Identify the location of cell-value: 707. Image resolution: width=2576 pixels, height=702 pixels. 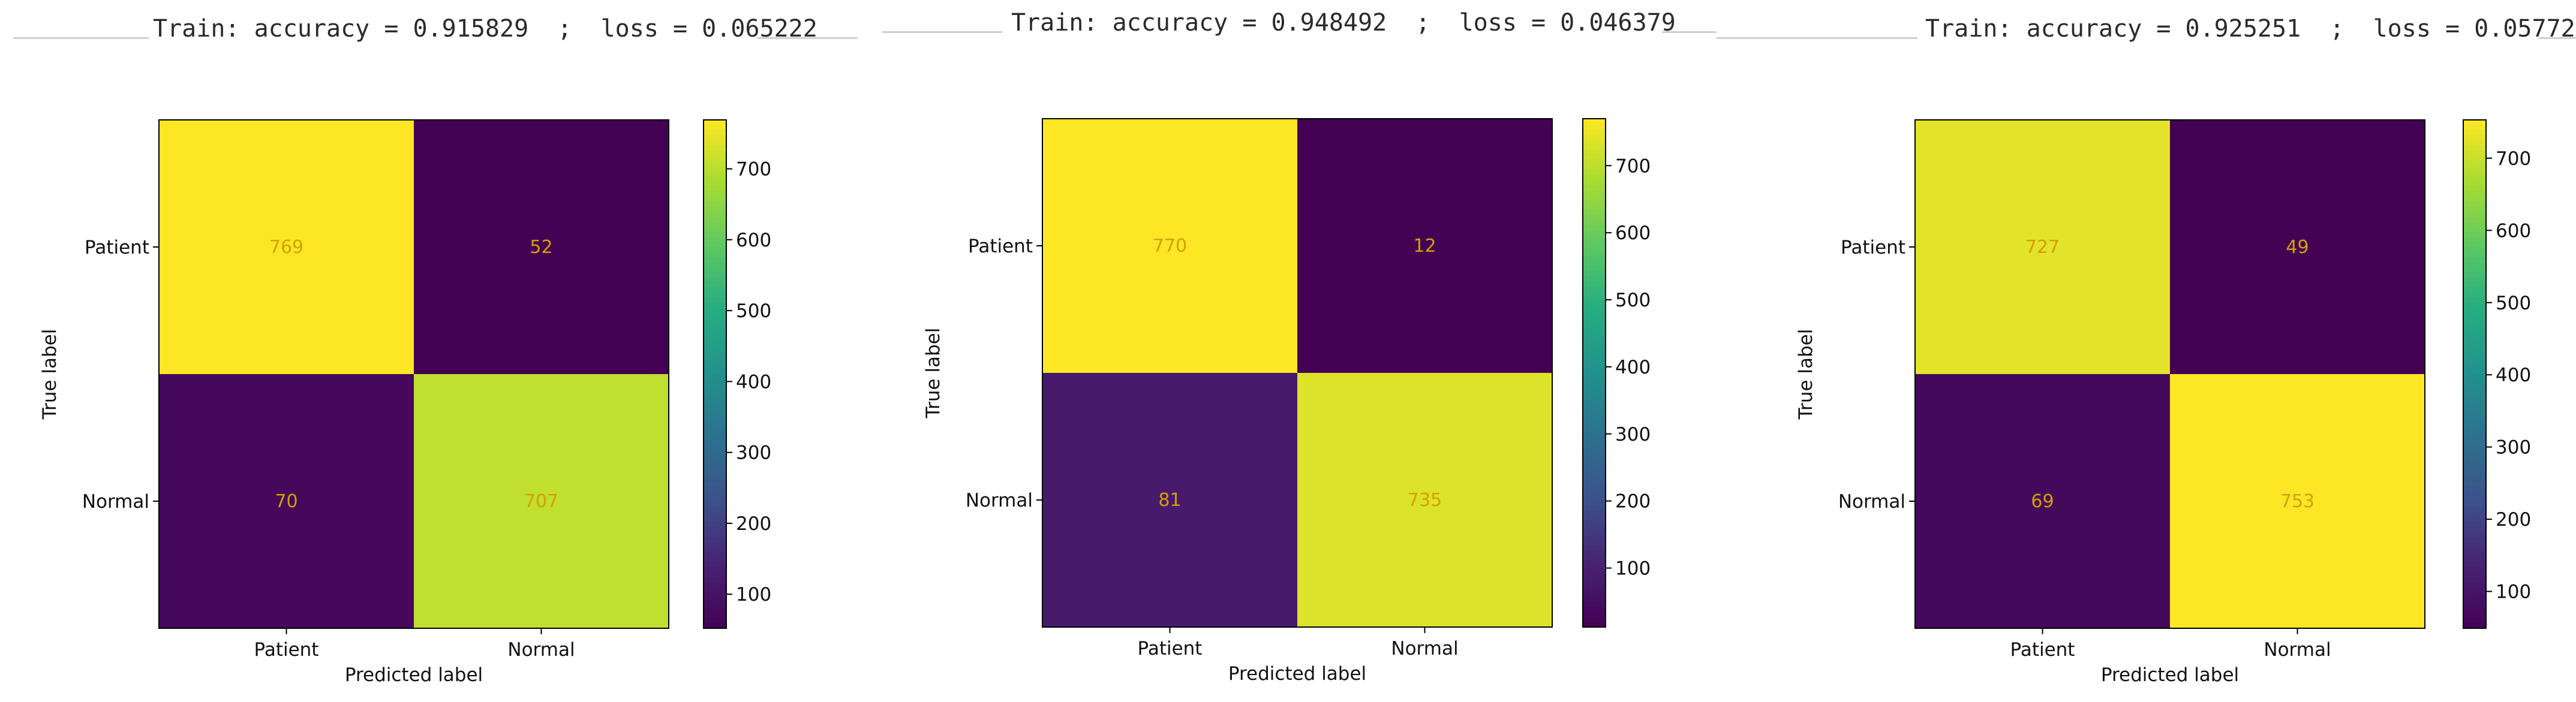
(541, 501).